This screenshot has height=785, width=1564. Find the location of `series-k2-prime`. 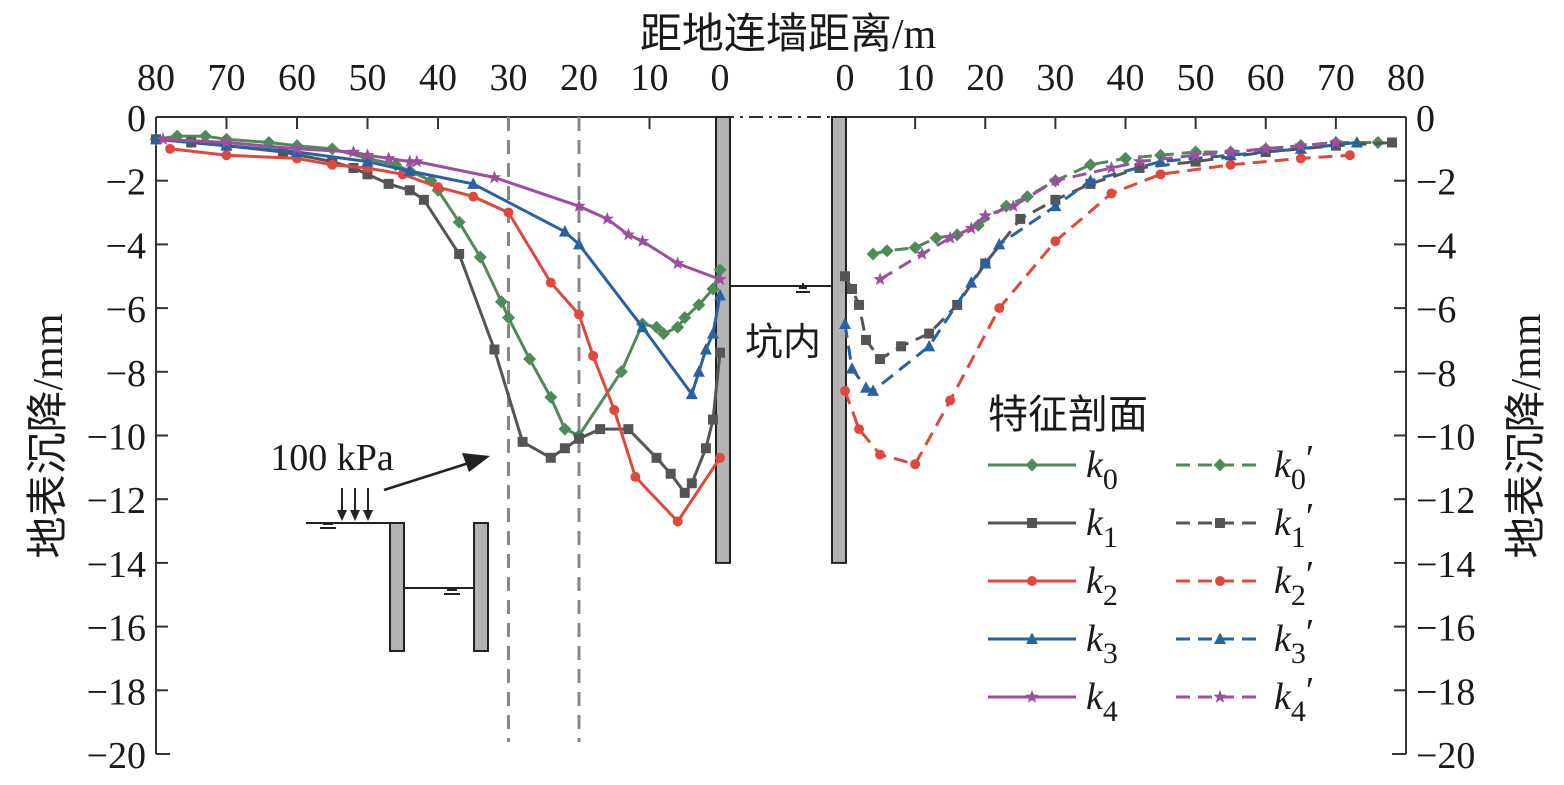

series-k2-prime is located at coordinates (1097, 310).